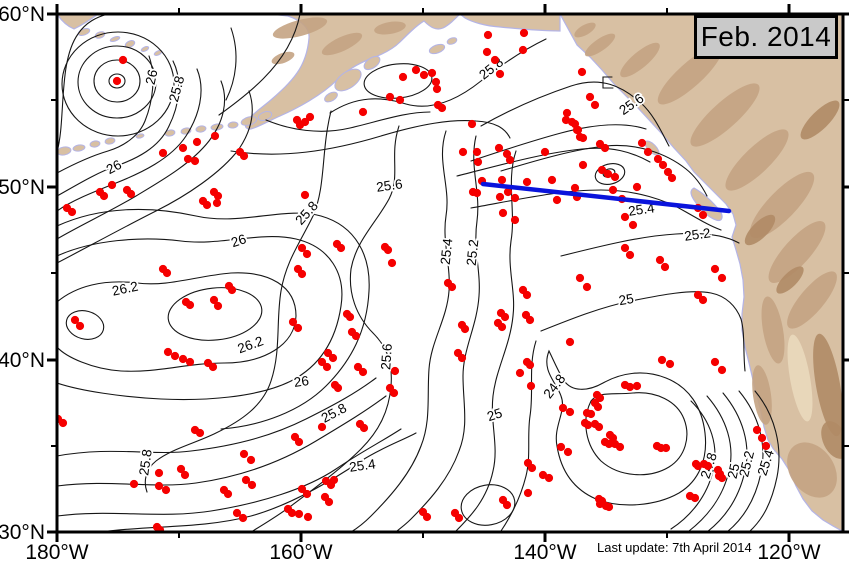 The width and height of the screenshot is (849, 564). I want to click on contour-ring, so click(118, 84).